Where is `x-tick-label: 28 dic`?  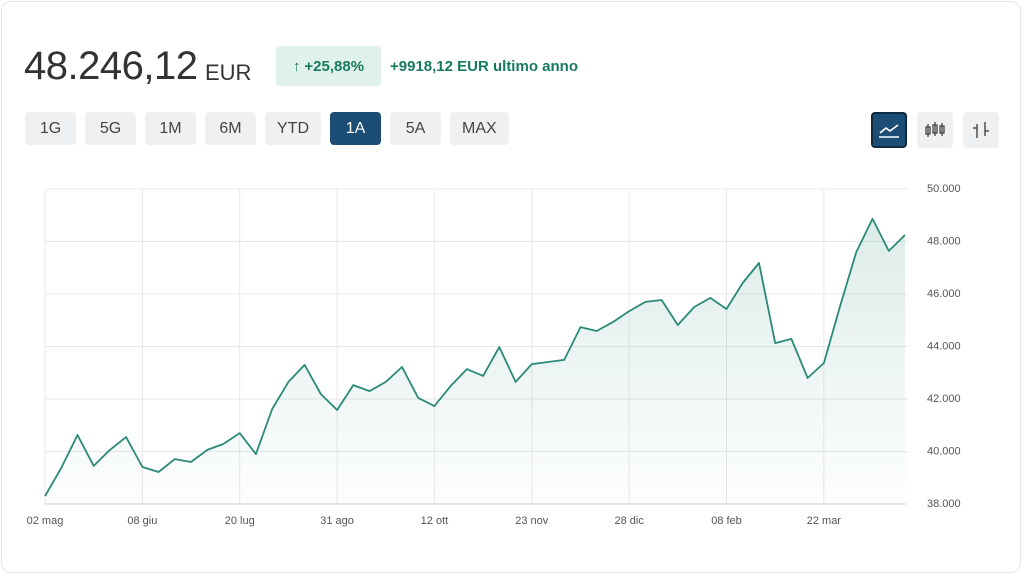 x-tick-label: 28 dic is located at coordinates (629, 521).